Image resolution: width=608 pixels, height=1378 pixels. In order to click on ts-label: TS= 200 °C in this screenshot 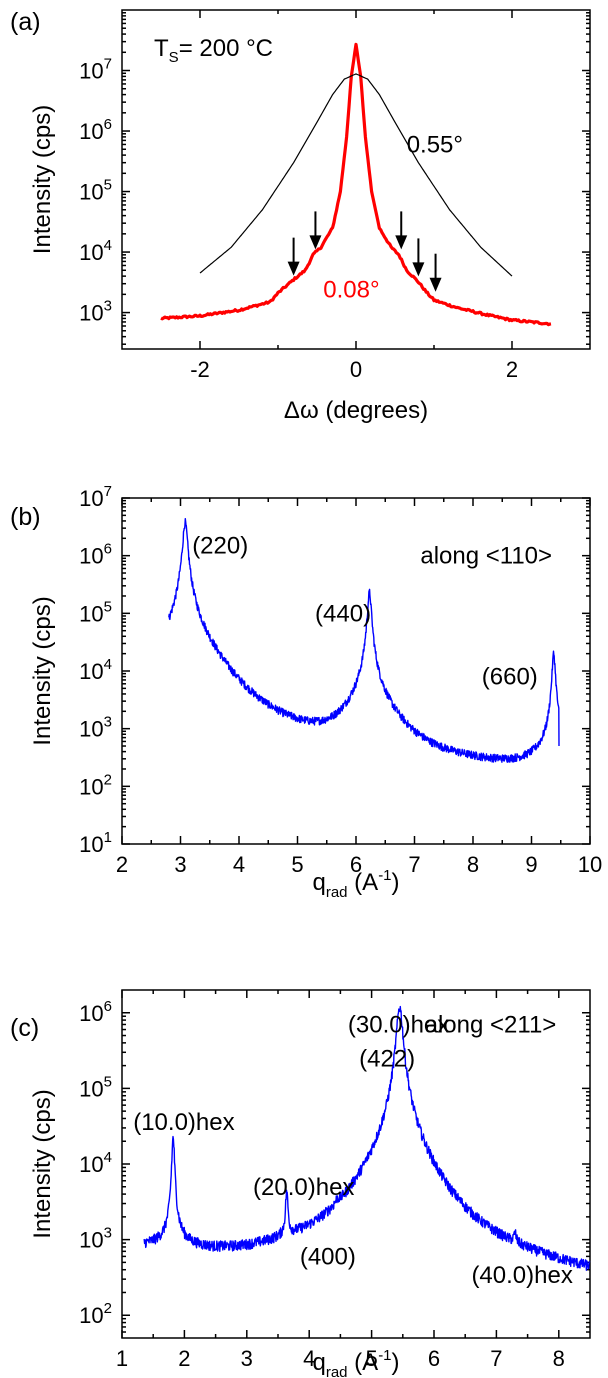, I will do `click(213, 50)`.